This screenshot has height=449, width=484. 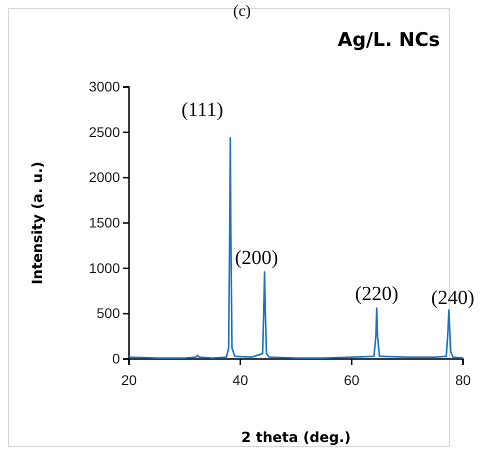 I want to click on annotation: (200), so click(x=256, y=257).